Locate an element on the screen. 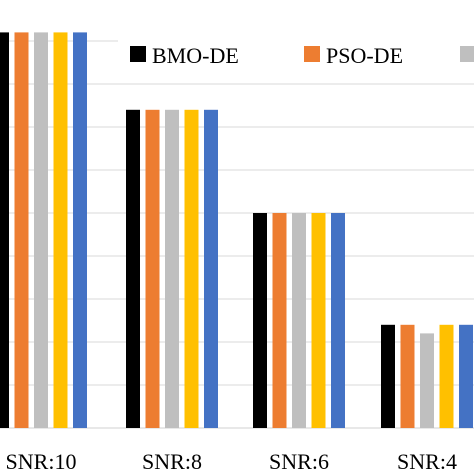 The width and height of the screenshot is (474, 474). x-tick-label: SNR:6 is located at coordinates (299, 461).